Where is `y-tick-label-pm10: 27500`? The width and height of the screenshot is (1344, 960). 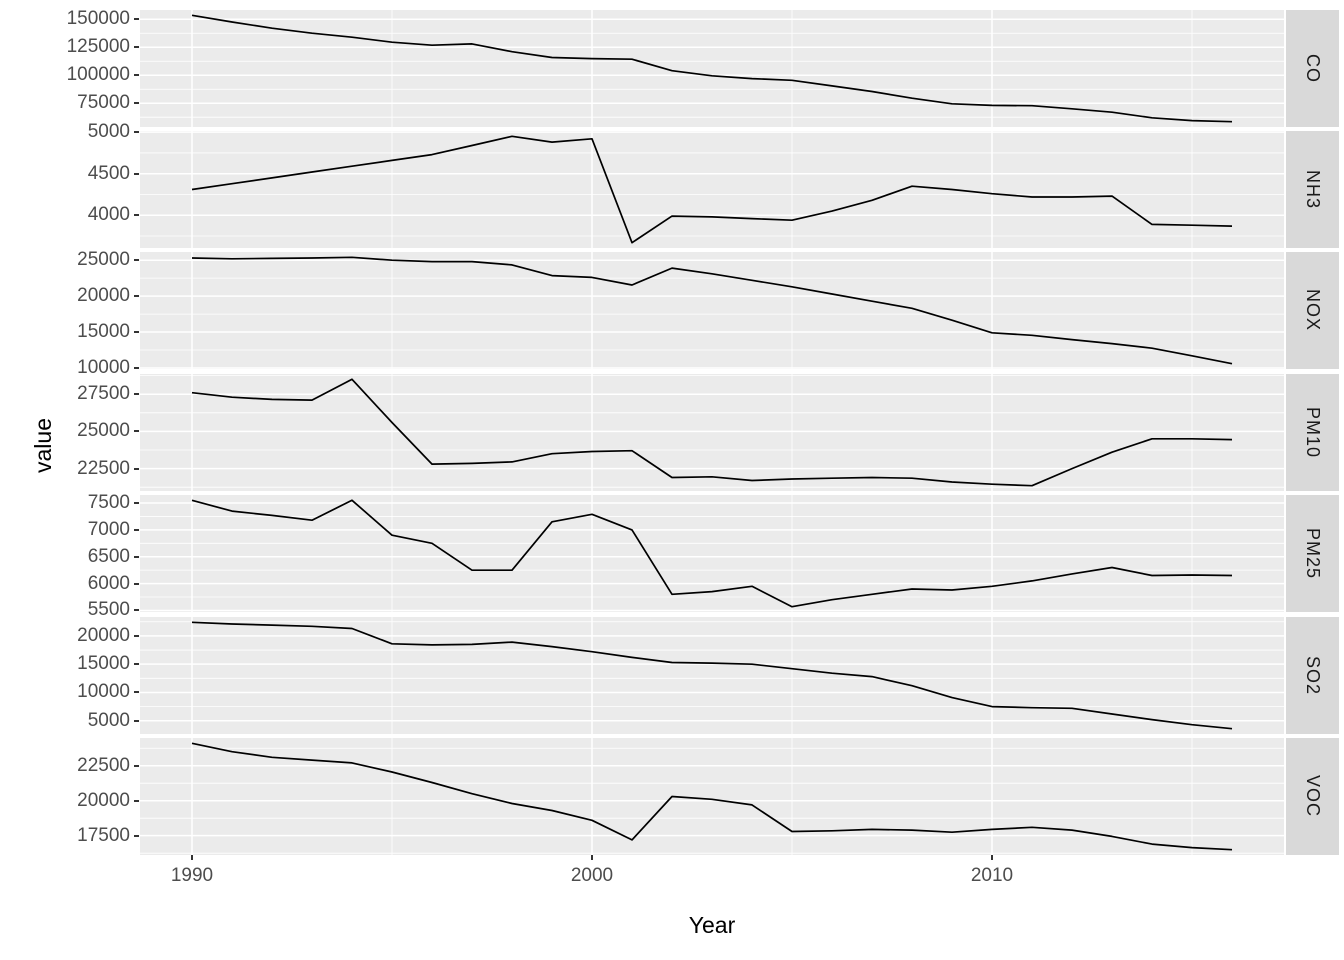
y-tick-label-pm10: 27500 is located at coordinates (103, 394).